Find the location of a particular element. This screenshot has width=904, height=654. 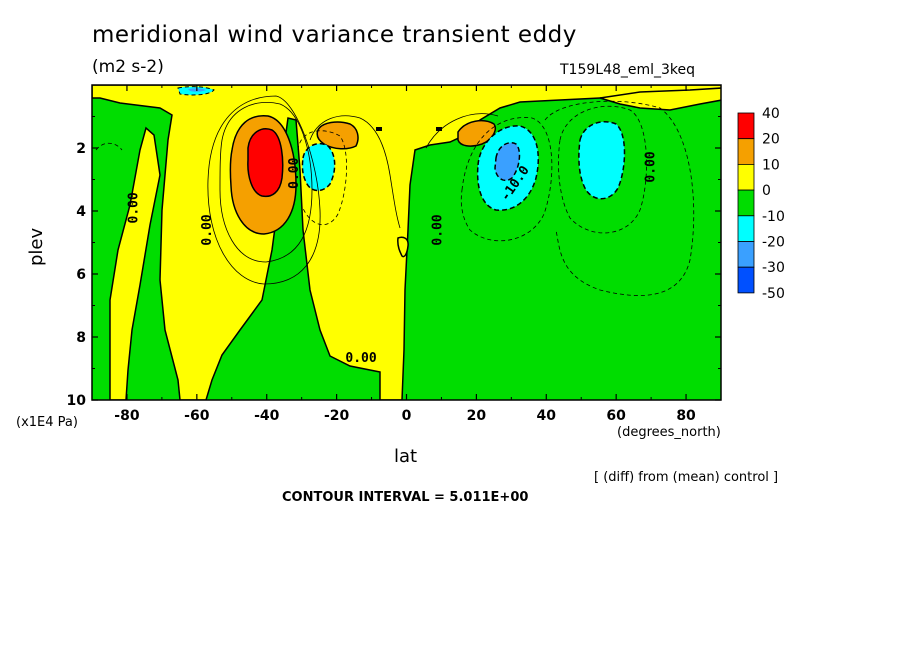

contour-interval-note: CONTOUR INTERVAL = 5.011E+00 is located at coordinates (405, 497).